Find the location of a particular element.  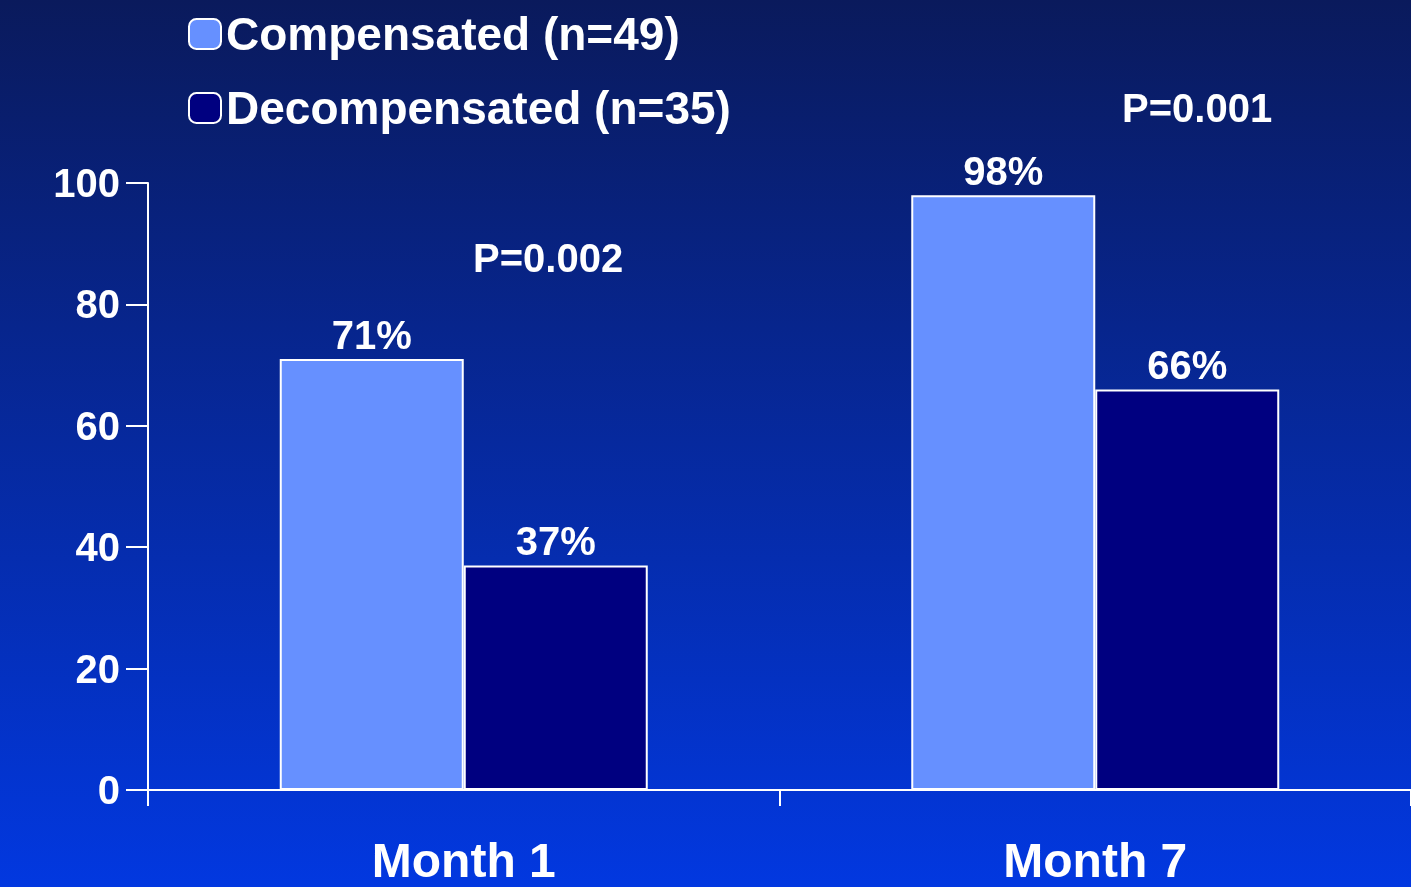

y-tick-label: 20 is located at coordinates (97, 668).